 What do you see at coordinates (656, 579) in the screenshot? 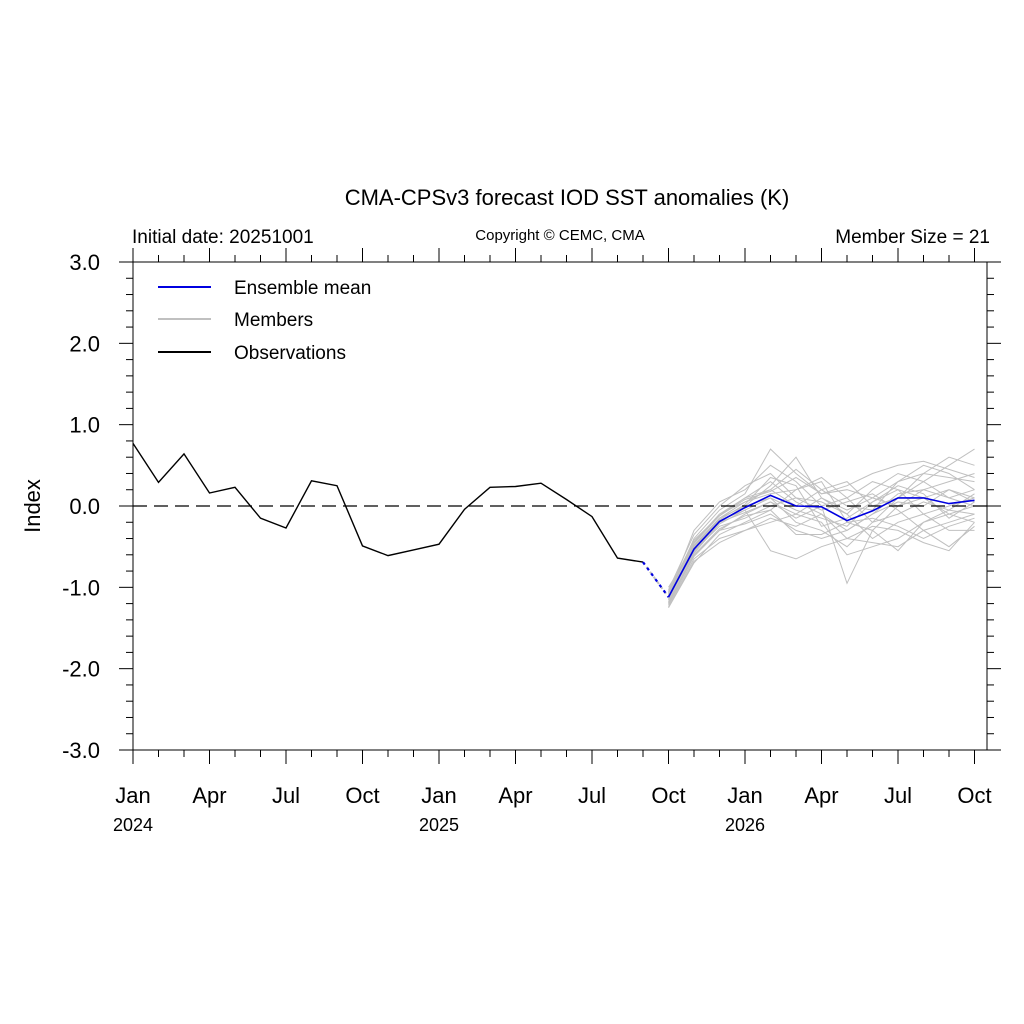
I see `ensemble-mean-connector` at bounding box center [656, 579].